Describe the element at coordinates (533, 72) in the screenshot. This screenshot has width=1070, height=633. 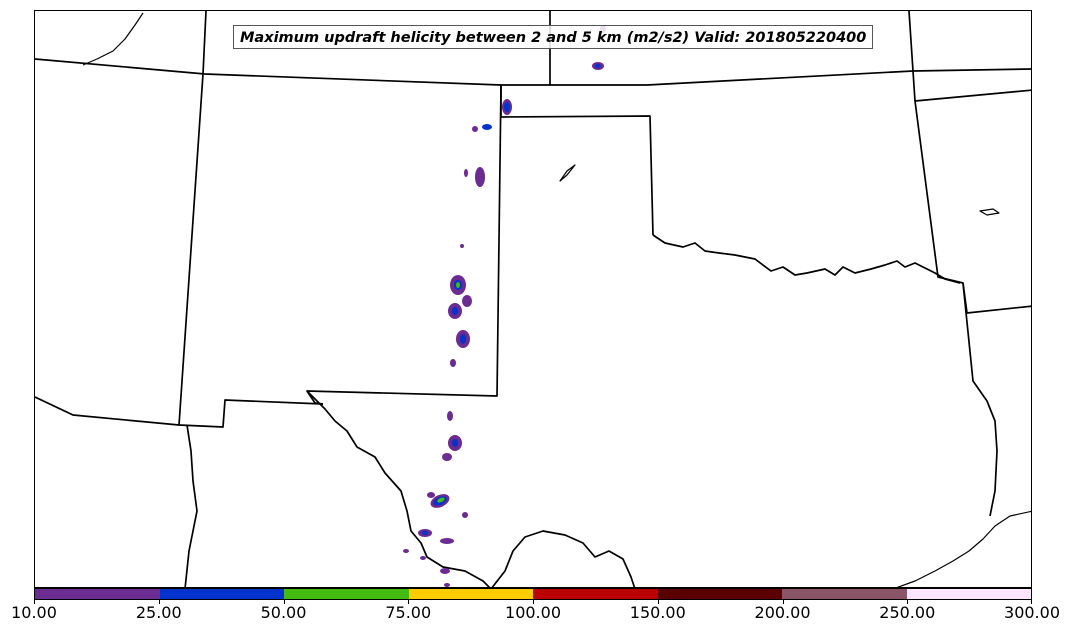
I see `border-co-north` at that location.